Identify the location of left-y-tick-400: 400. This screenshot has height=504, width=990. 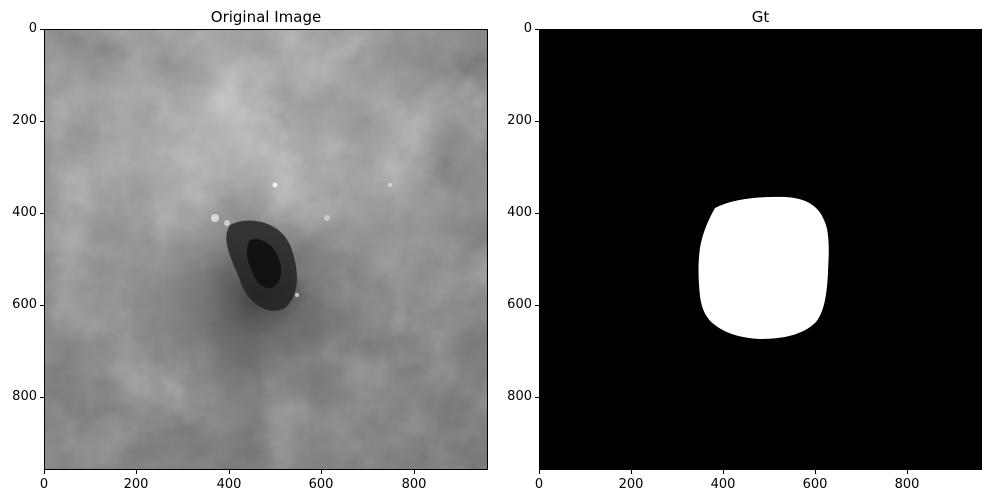
(24, 212).